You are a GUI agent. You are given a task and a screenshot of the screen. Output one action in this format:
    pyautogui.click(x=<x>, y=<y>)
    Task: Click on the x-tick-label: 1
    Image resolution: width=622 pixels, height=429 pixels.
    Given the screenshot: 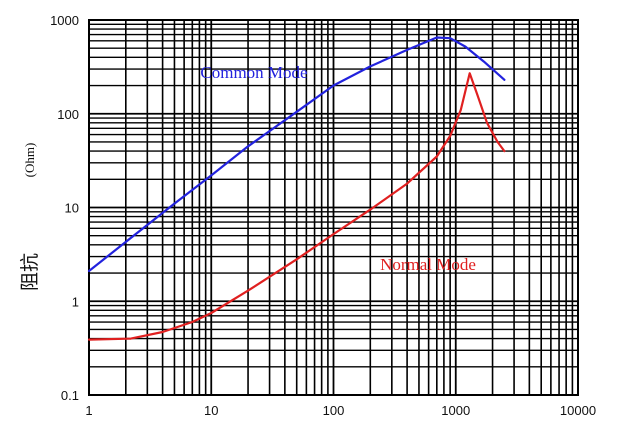 What is the action you would take?
    pyautogui.click(x=88, y=410)
    